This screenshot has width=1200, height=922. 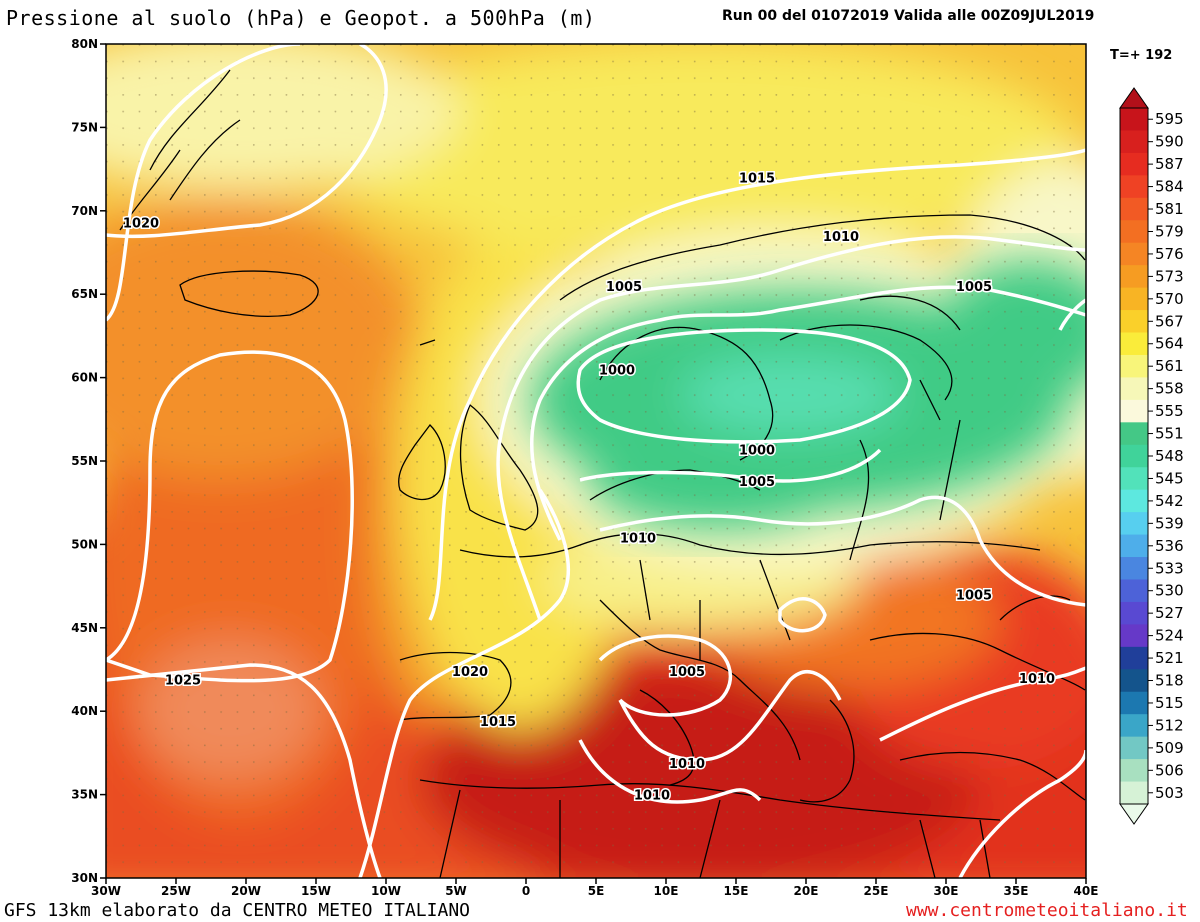 I want to click on lon-label: 30E, so click(x=946, y=891).